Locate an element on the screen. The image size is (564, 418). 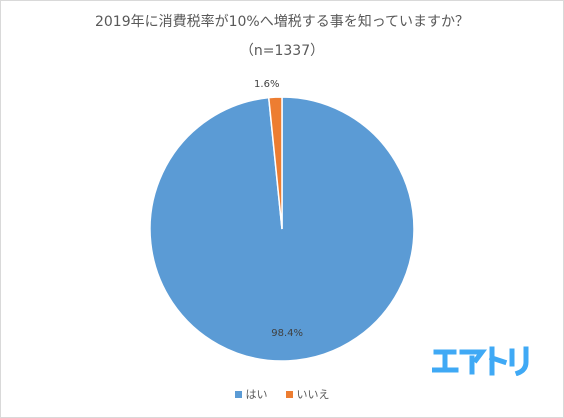
pie-slice-no is located at coordinates (275, 163).